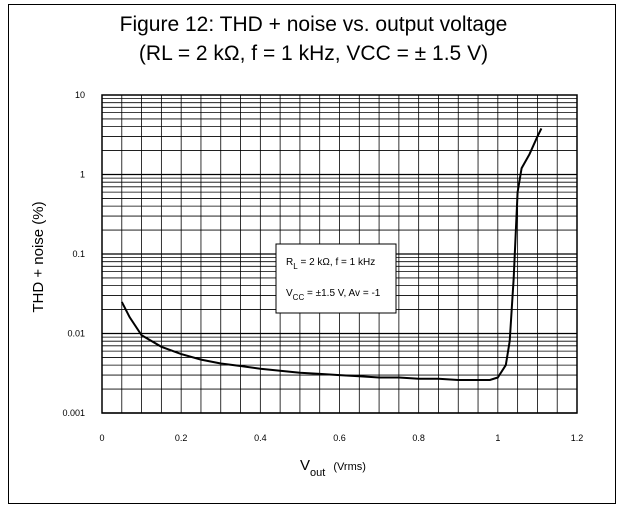 The width and height of the screenshot is (627, 513). What do you see at coordinates (181, 438) in the screenshot?
I see `x-tick-label: 0.2` at bounding box center [181, 438].